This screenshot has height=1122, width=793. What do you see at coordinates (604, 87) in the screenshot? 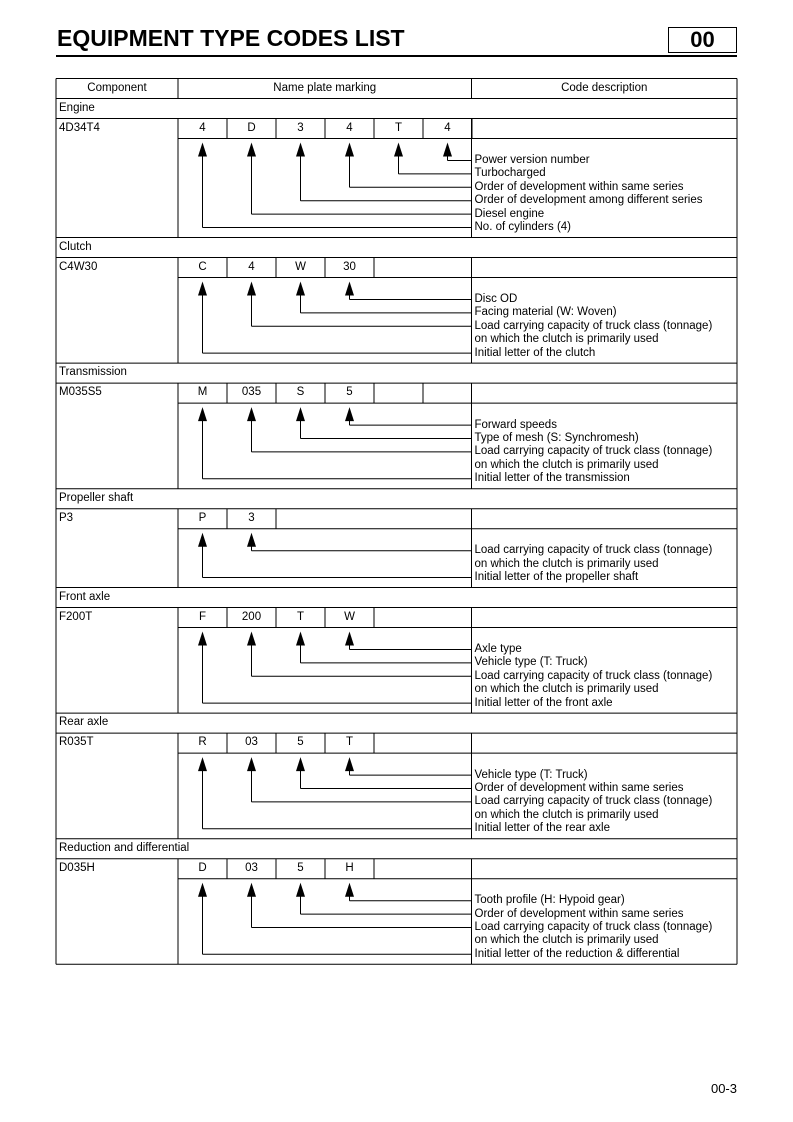
I see `column-header: Code description` at bounding box center [604, 87].